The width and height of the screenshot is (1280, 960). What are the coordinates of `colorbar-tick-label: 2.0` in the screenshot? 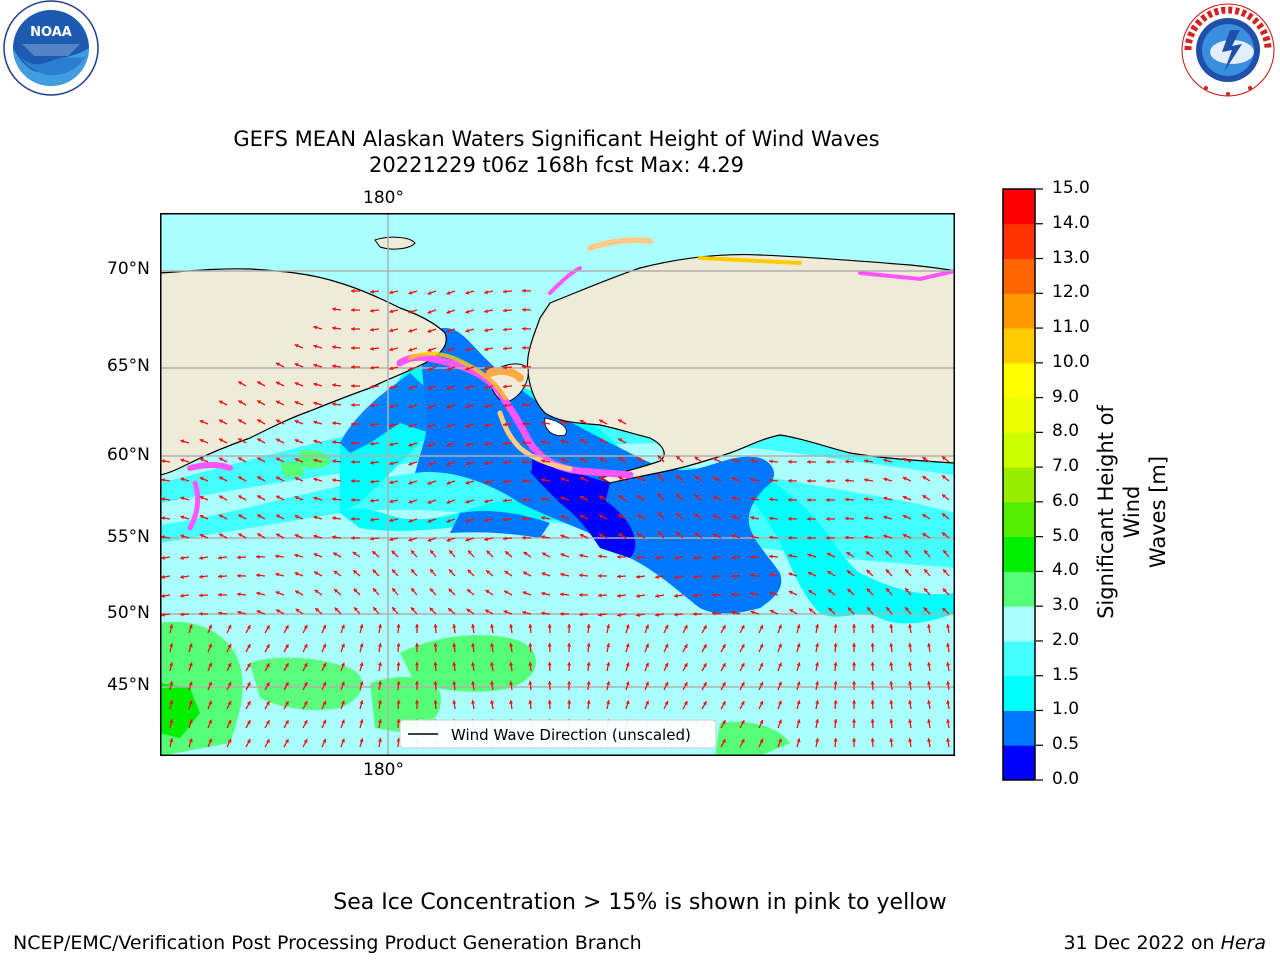 It's located at (1066, 639).